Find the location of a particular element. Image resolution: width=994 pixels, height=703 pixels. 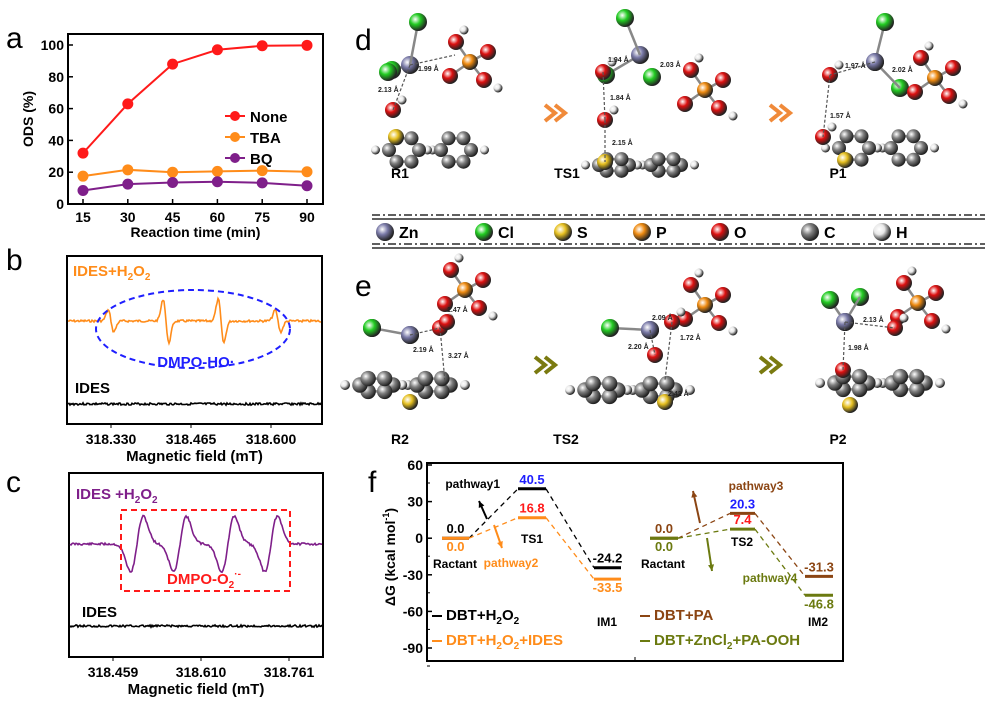

energy-value-label: -24.2 is located at coordinates (608, 558).